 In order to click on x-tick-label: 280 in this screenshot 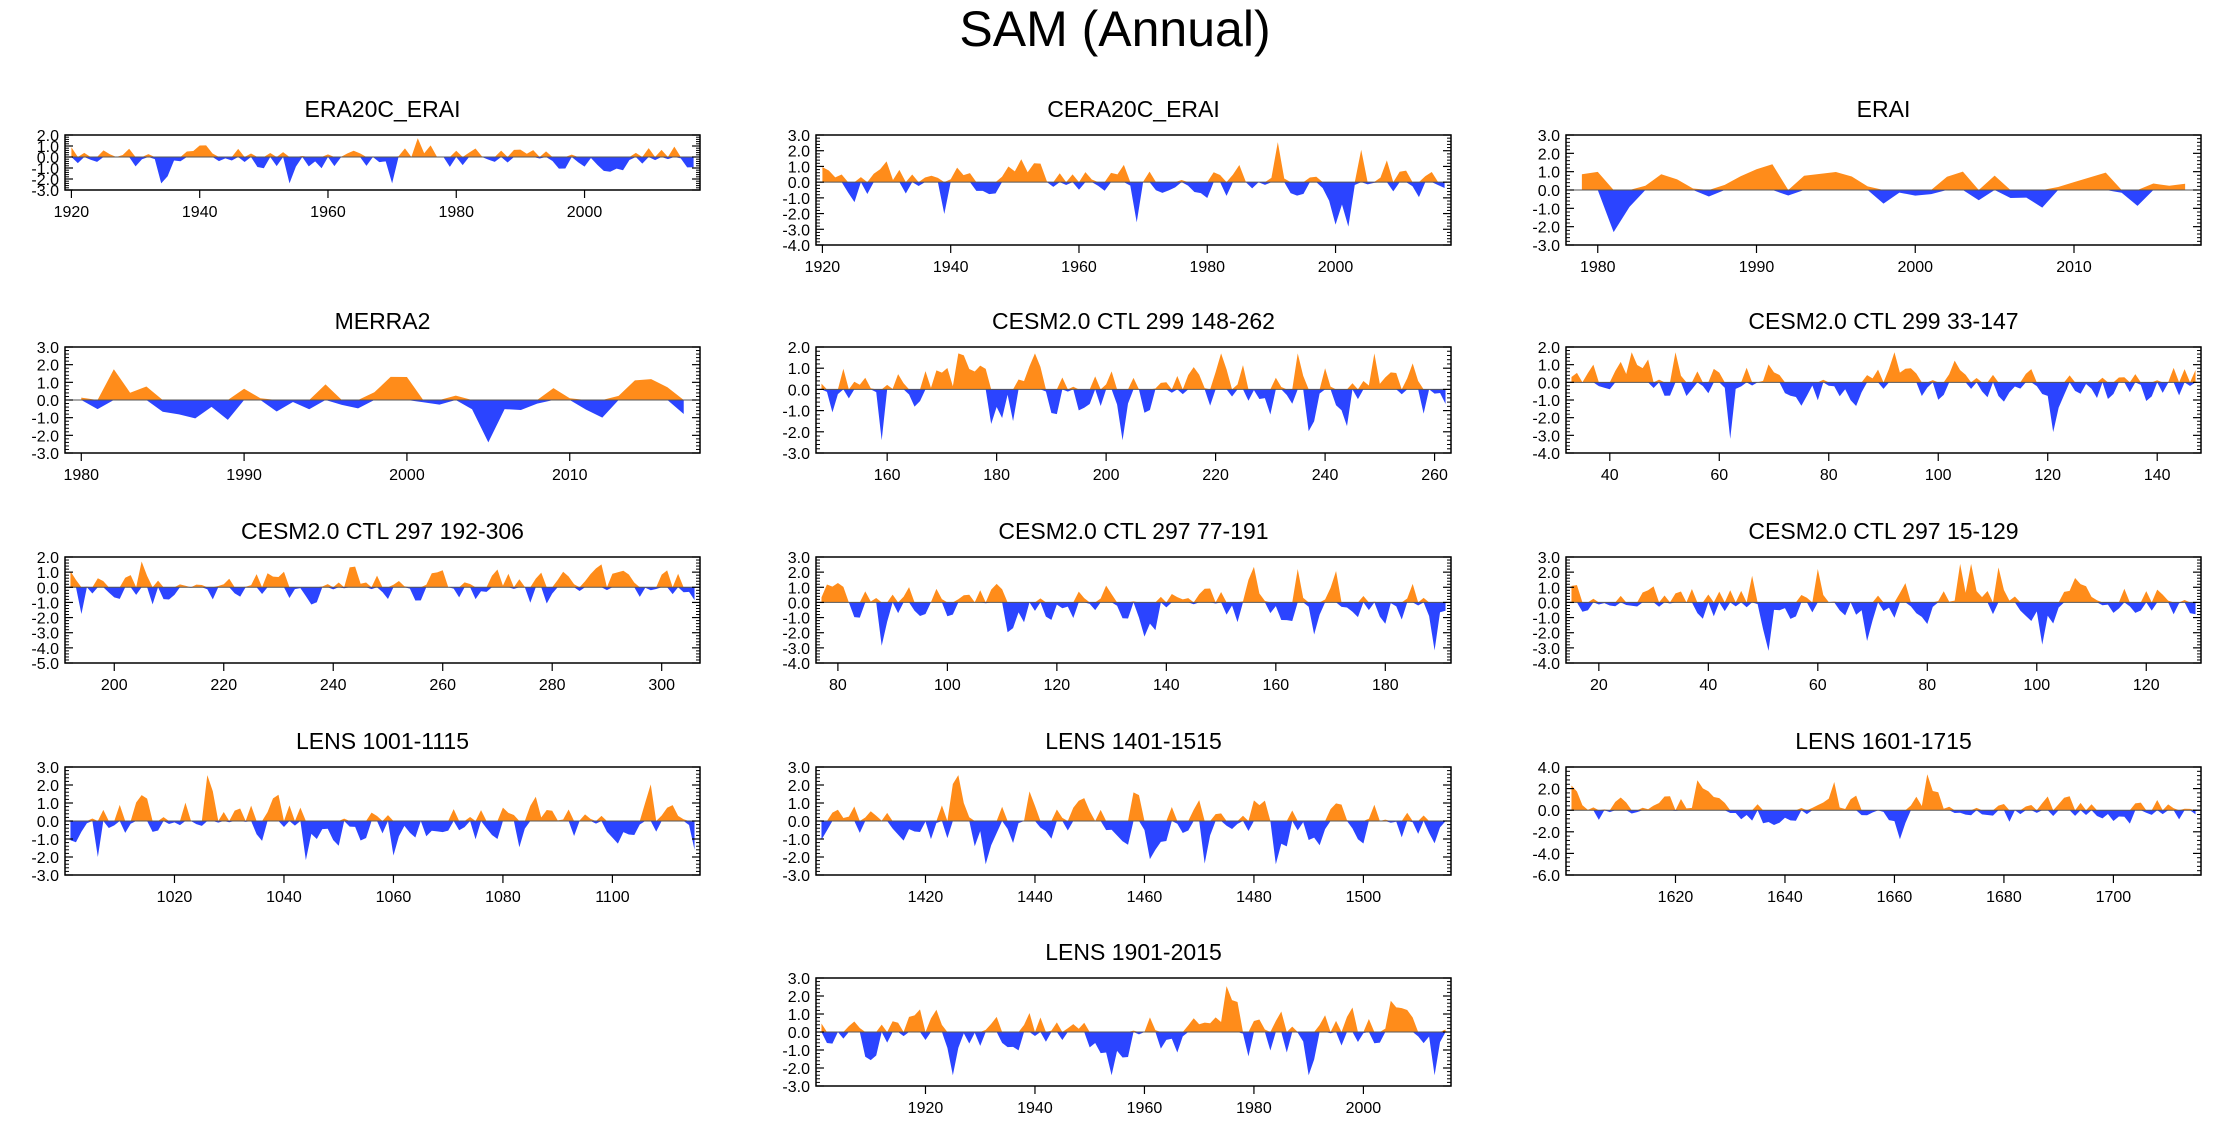, I will do `click(552, 685)`.